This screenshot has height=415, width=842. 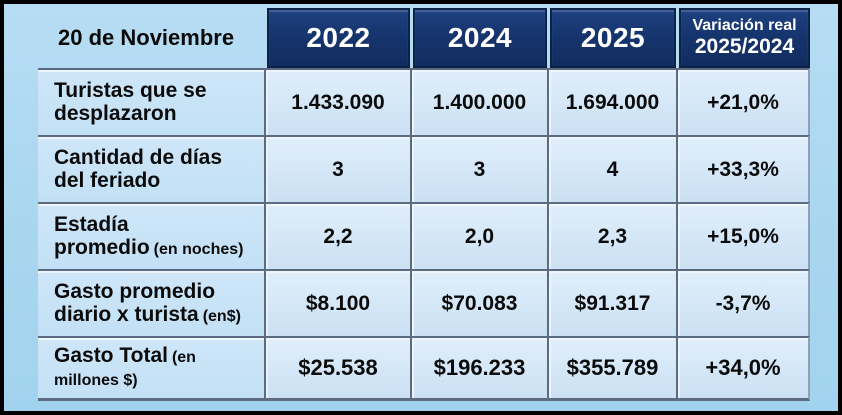 What do you see at coordinates (611, 168) in the screenshot?
I see `value-dias-2025: 4` at bounding box center [611, 168].